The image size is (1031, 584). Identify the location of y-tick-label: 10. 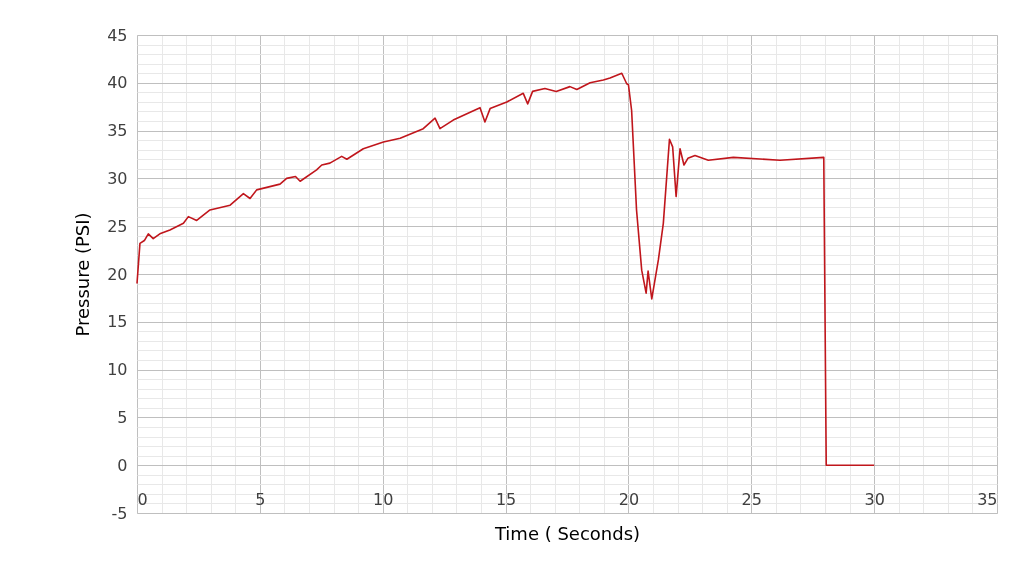
(117, 370).